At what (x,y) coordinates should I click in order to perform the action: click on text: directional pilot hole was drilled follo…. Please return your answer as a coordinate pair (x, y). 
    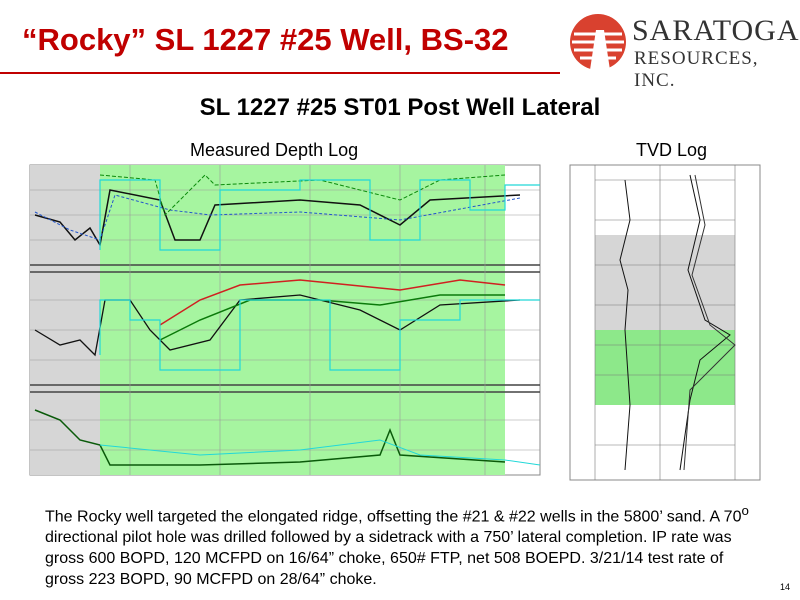
    Looking at the image, I should click on (388, 559).